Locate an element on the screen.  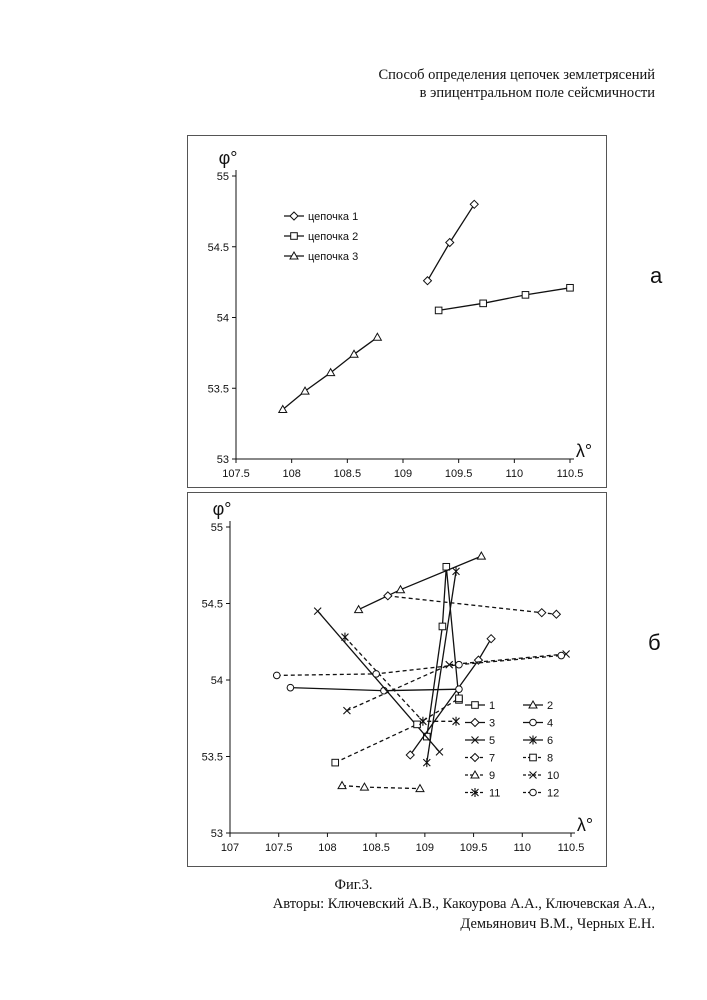
chart-a-y-tick-label: 54.5 is located at coordinates (218, 248).